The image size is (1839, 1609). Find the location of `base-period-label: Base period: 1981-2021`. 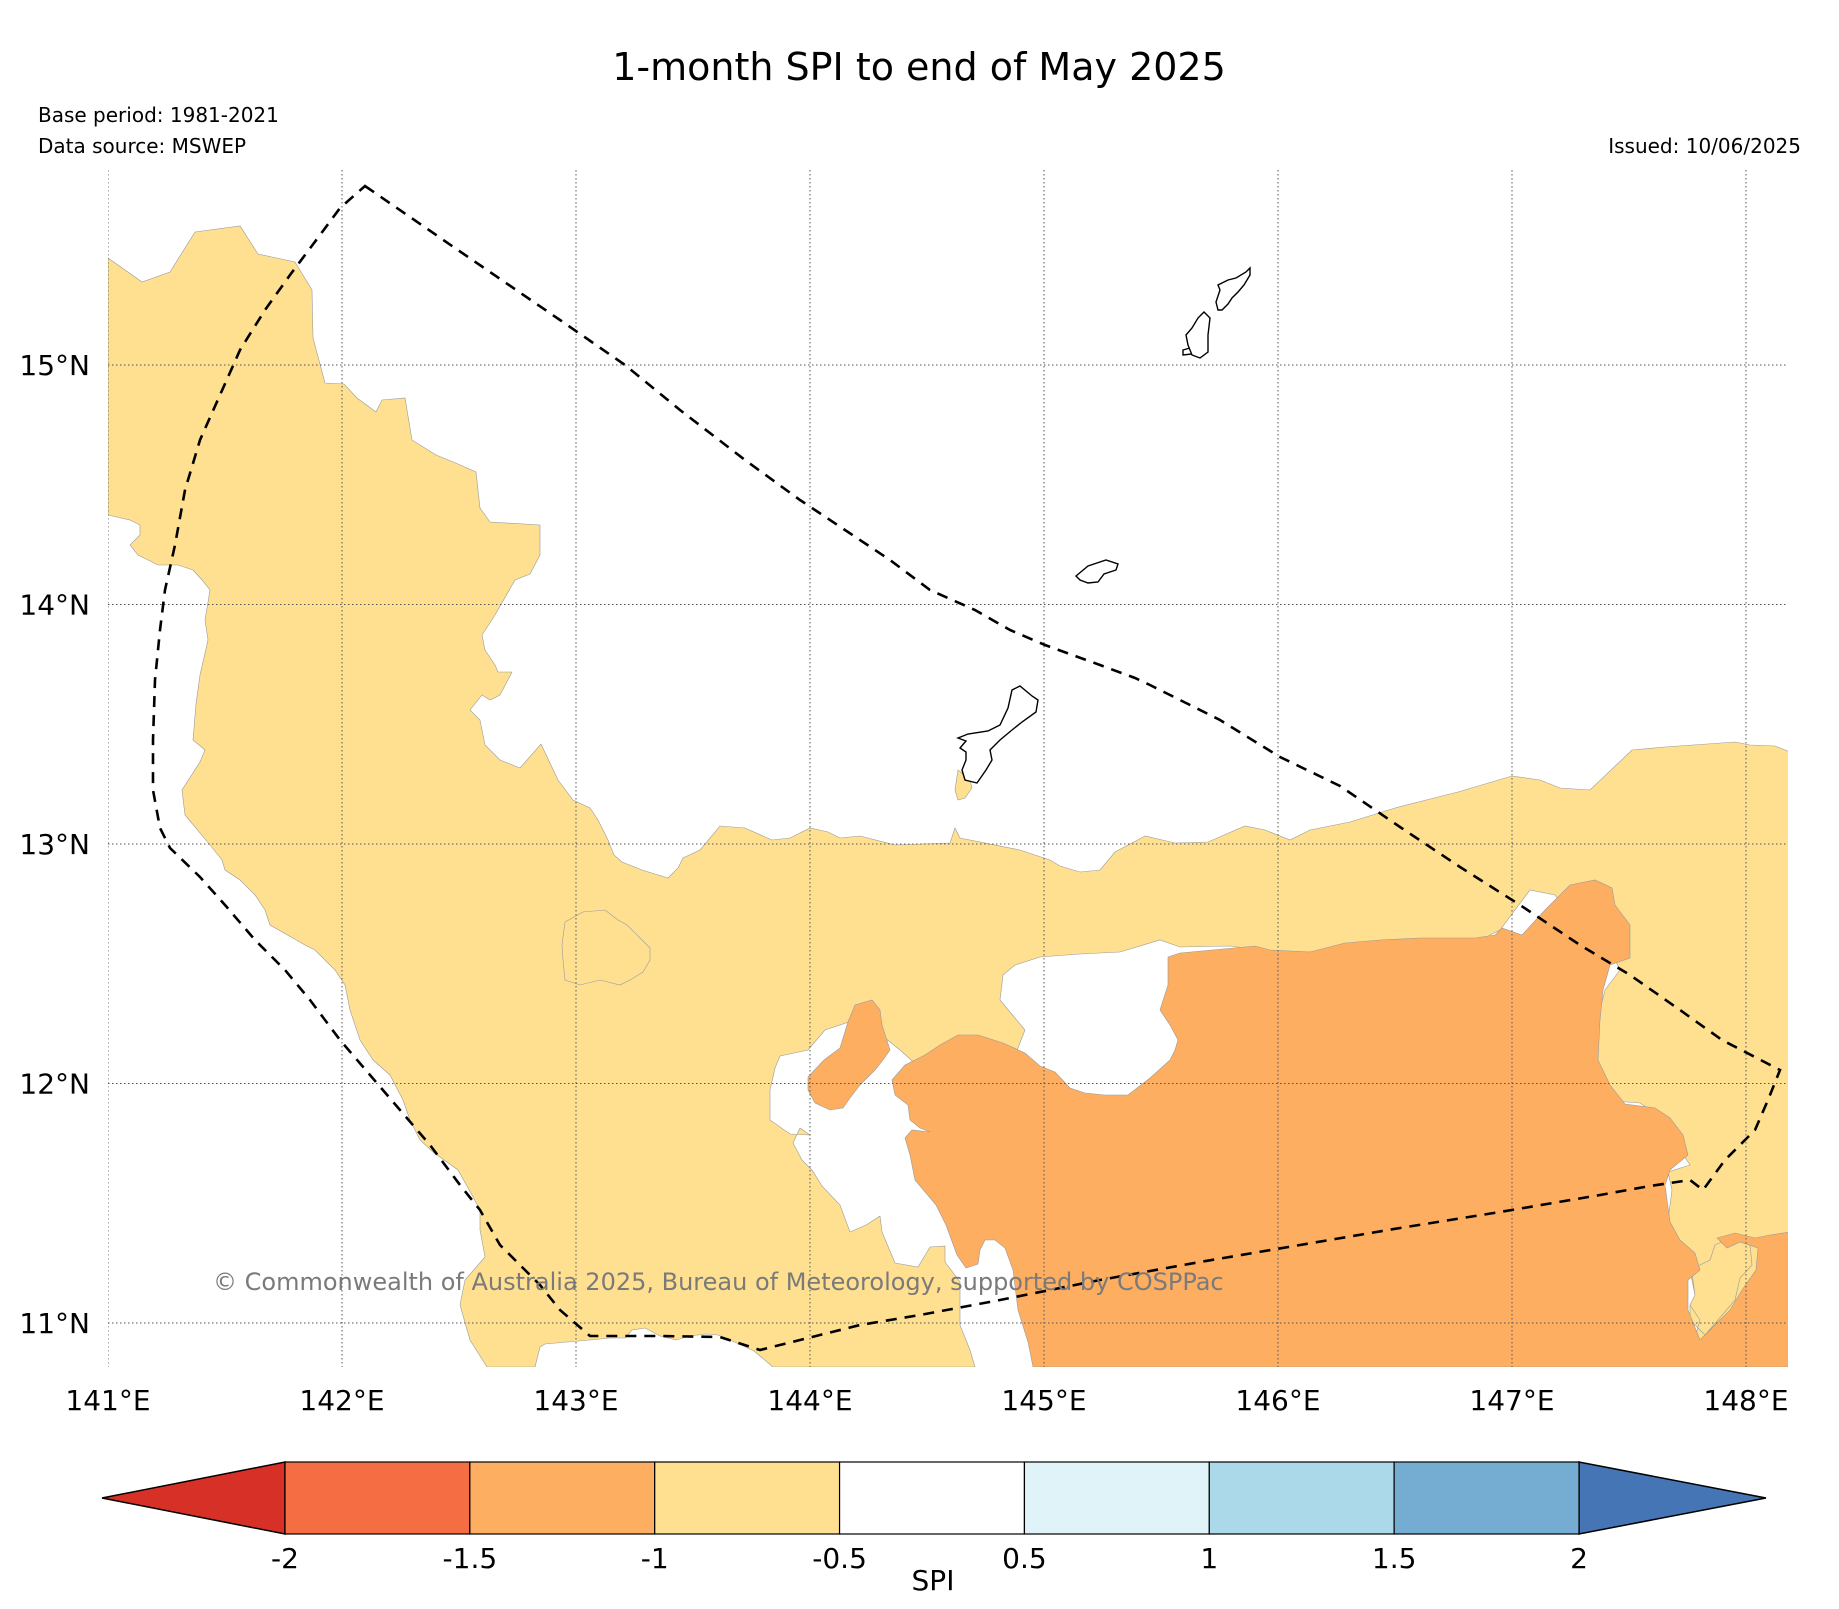

base-period-label: Base period: 1981-2021 is located at coordinates (158, 115).